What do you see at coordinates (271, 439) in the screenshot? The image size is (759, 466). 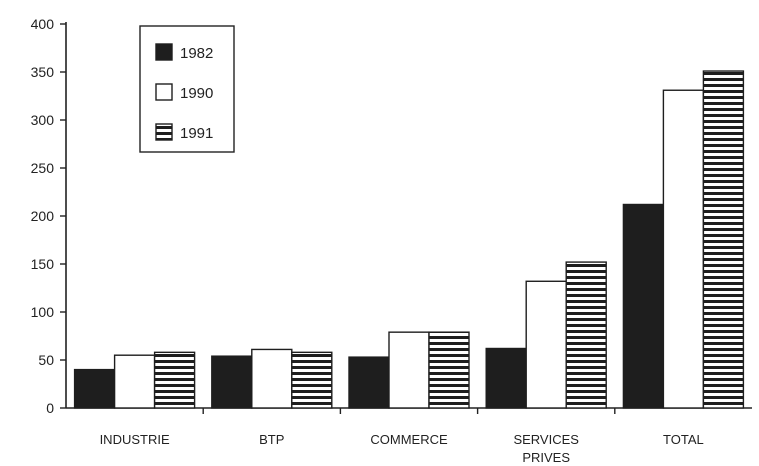 I see `x-category-label: BTP` at bounding box center [271, 439].